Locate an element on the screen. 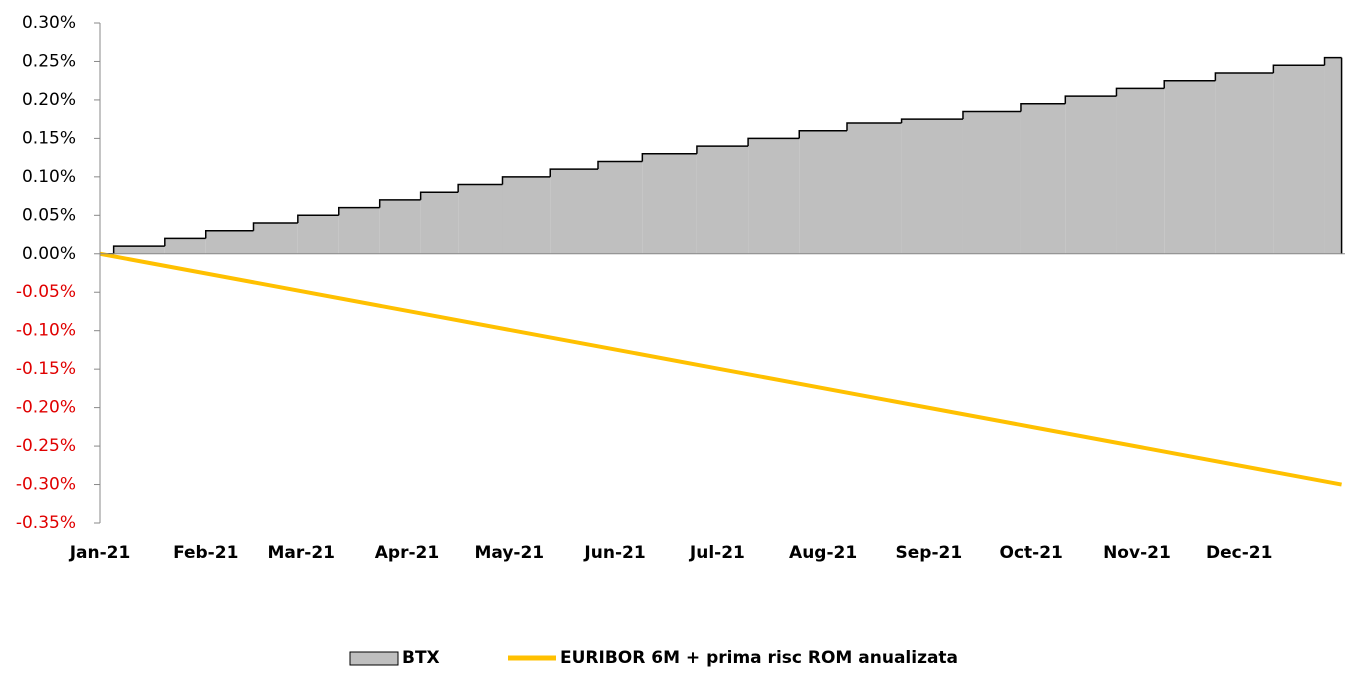 The height and width of the screenshot is (676, 1348). y-tick-label: 0.20% is located at coordinates (49, 100).